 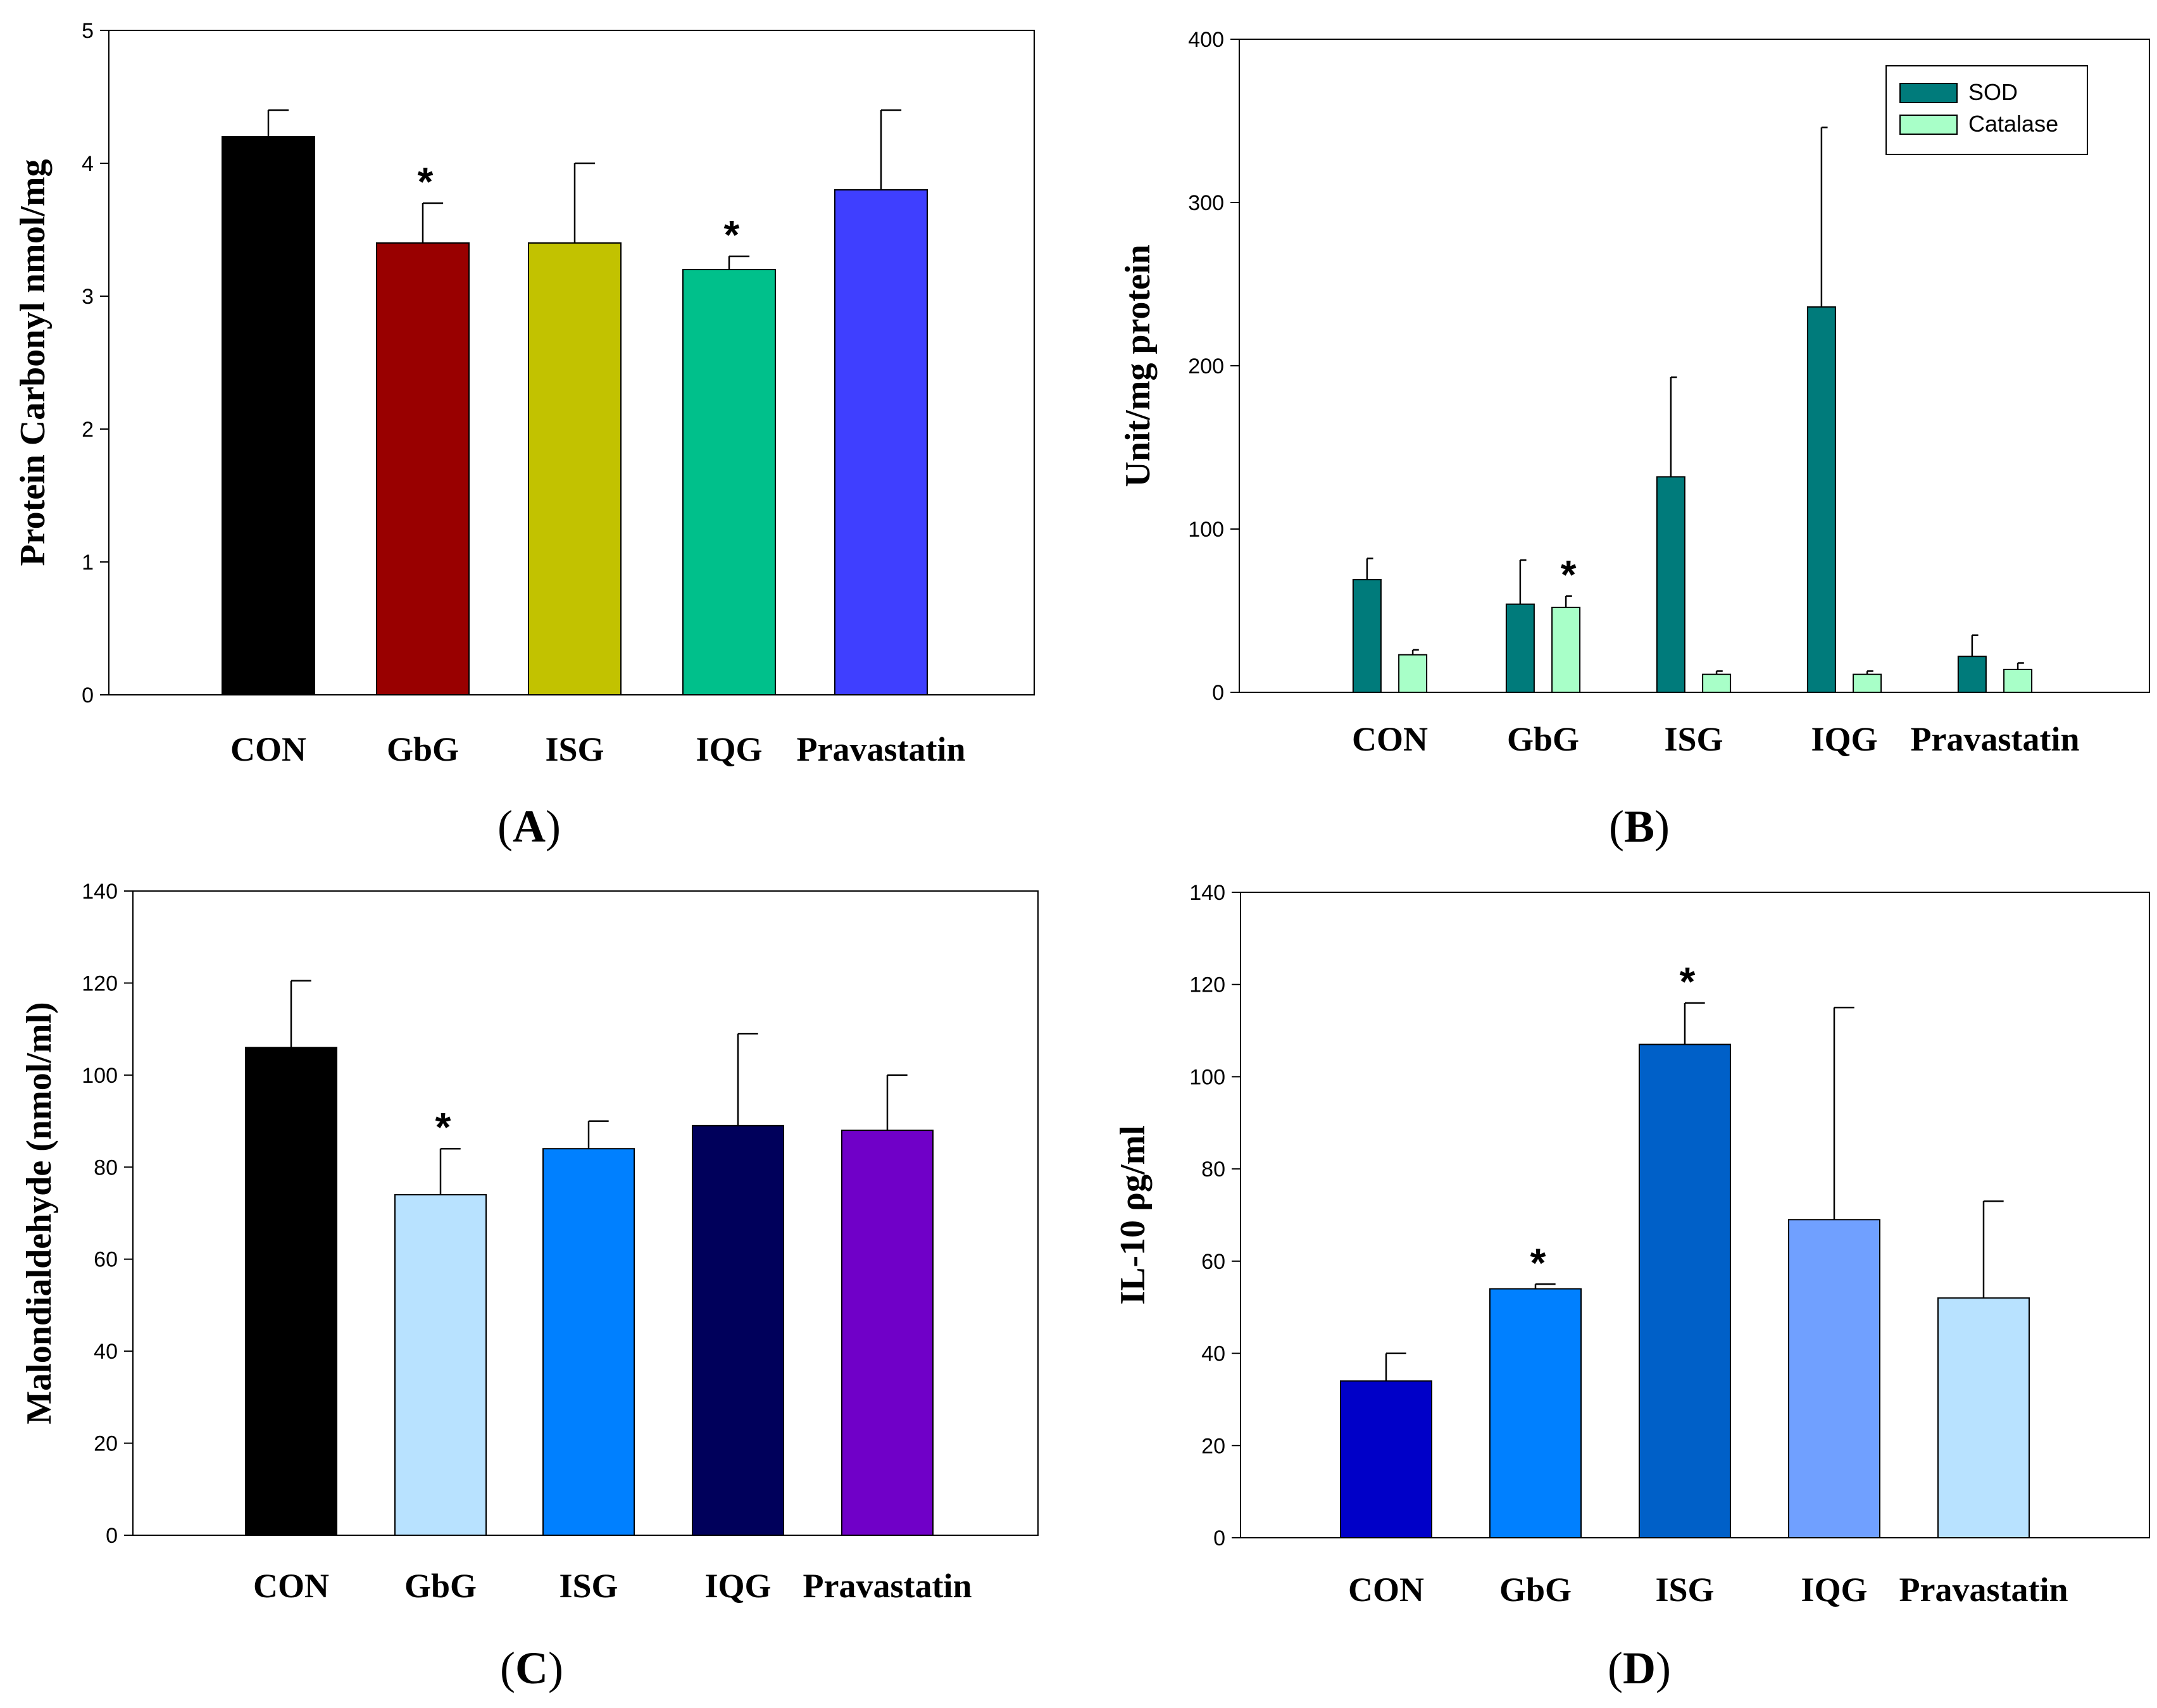 What do you see at coordinates (1928, 93) in the screenshot?
I see `legend-swatch-sod` at bounding box center [1928, 93].